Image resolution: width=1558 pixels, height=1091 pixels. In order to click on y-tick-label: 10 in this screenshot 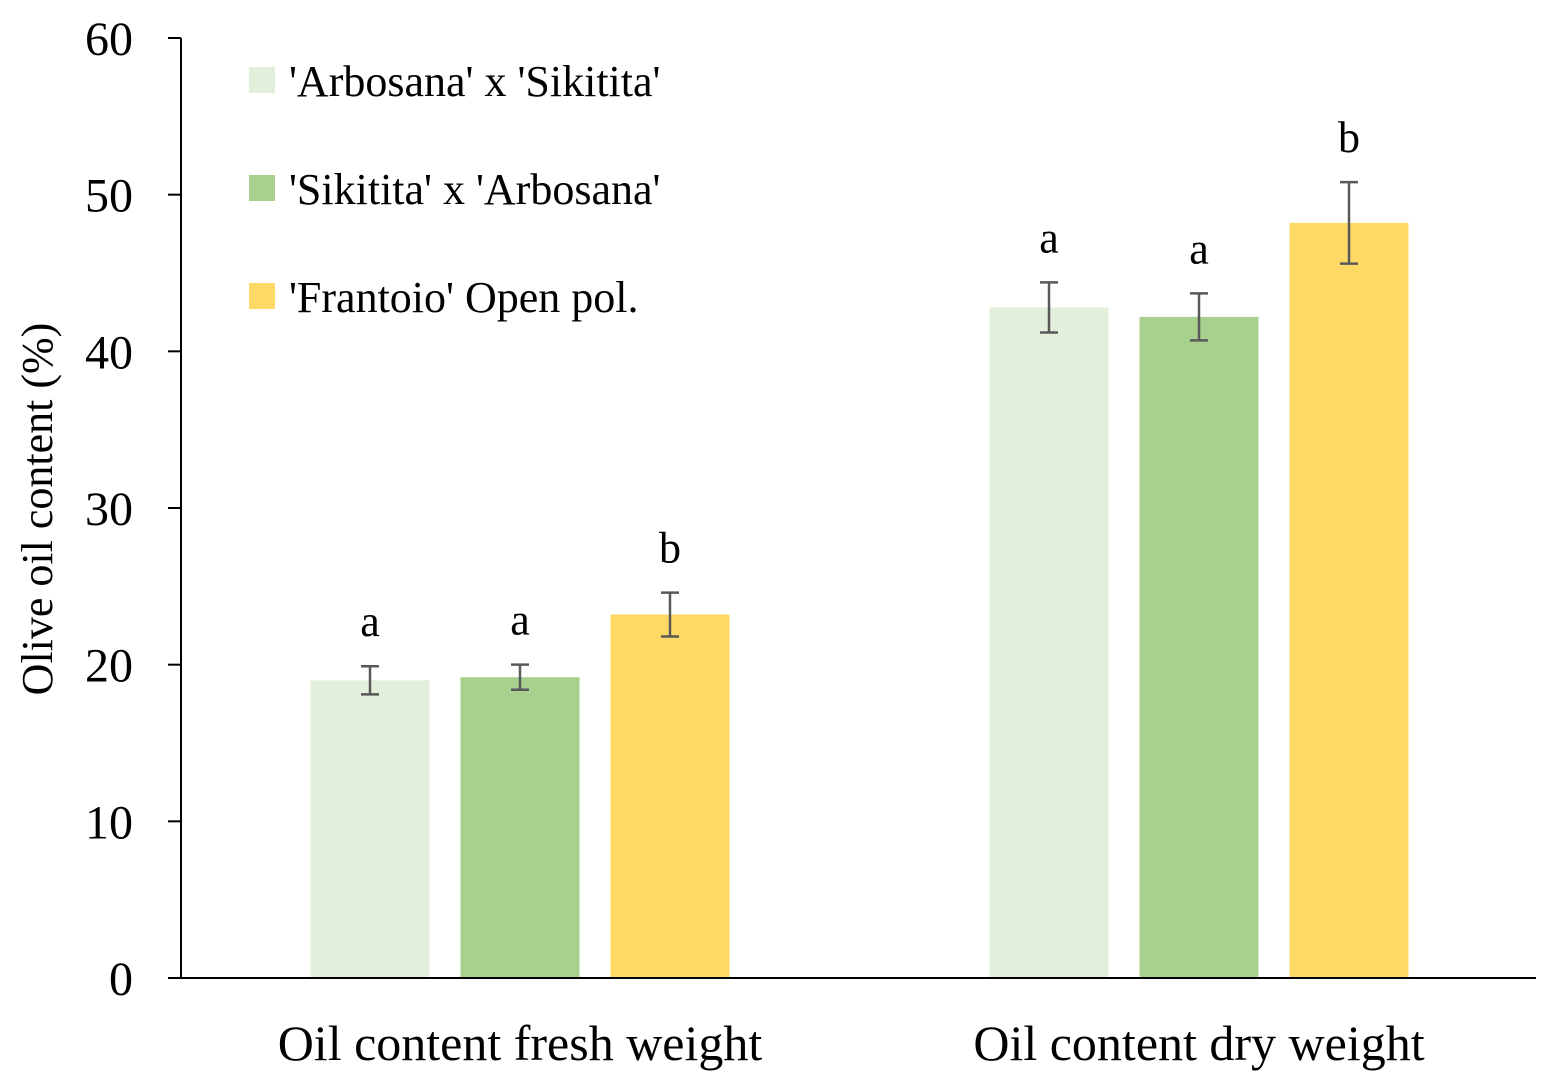, I will do `click(109, 822)`.